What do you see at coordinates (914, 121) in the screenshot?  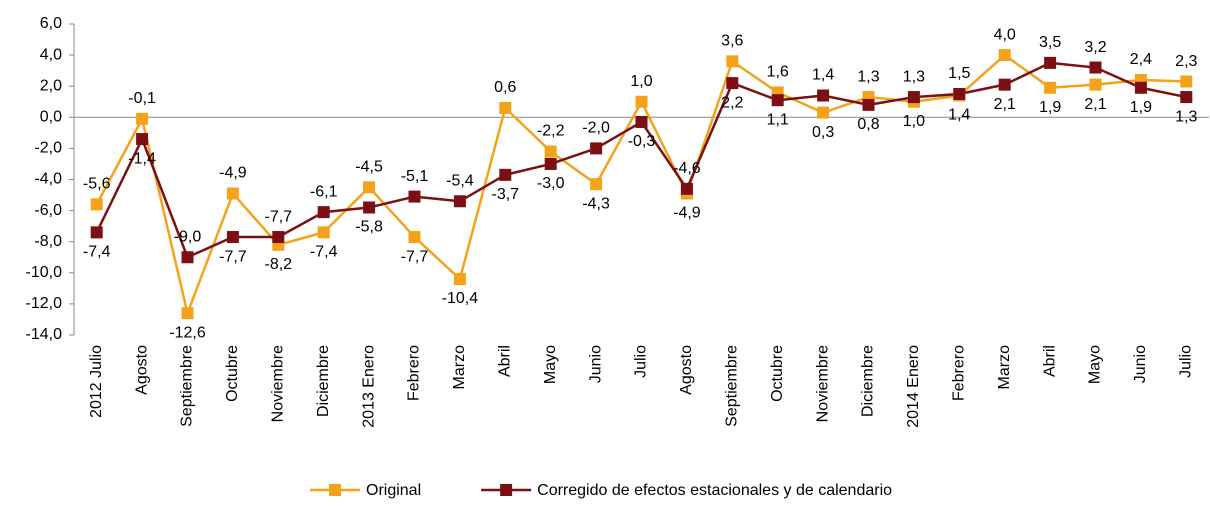 I see `value-label: 1,0` at bounding box center [914, 121].